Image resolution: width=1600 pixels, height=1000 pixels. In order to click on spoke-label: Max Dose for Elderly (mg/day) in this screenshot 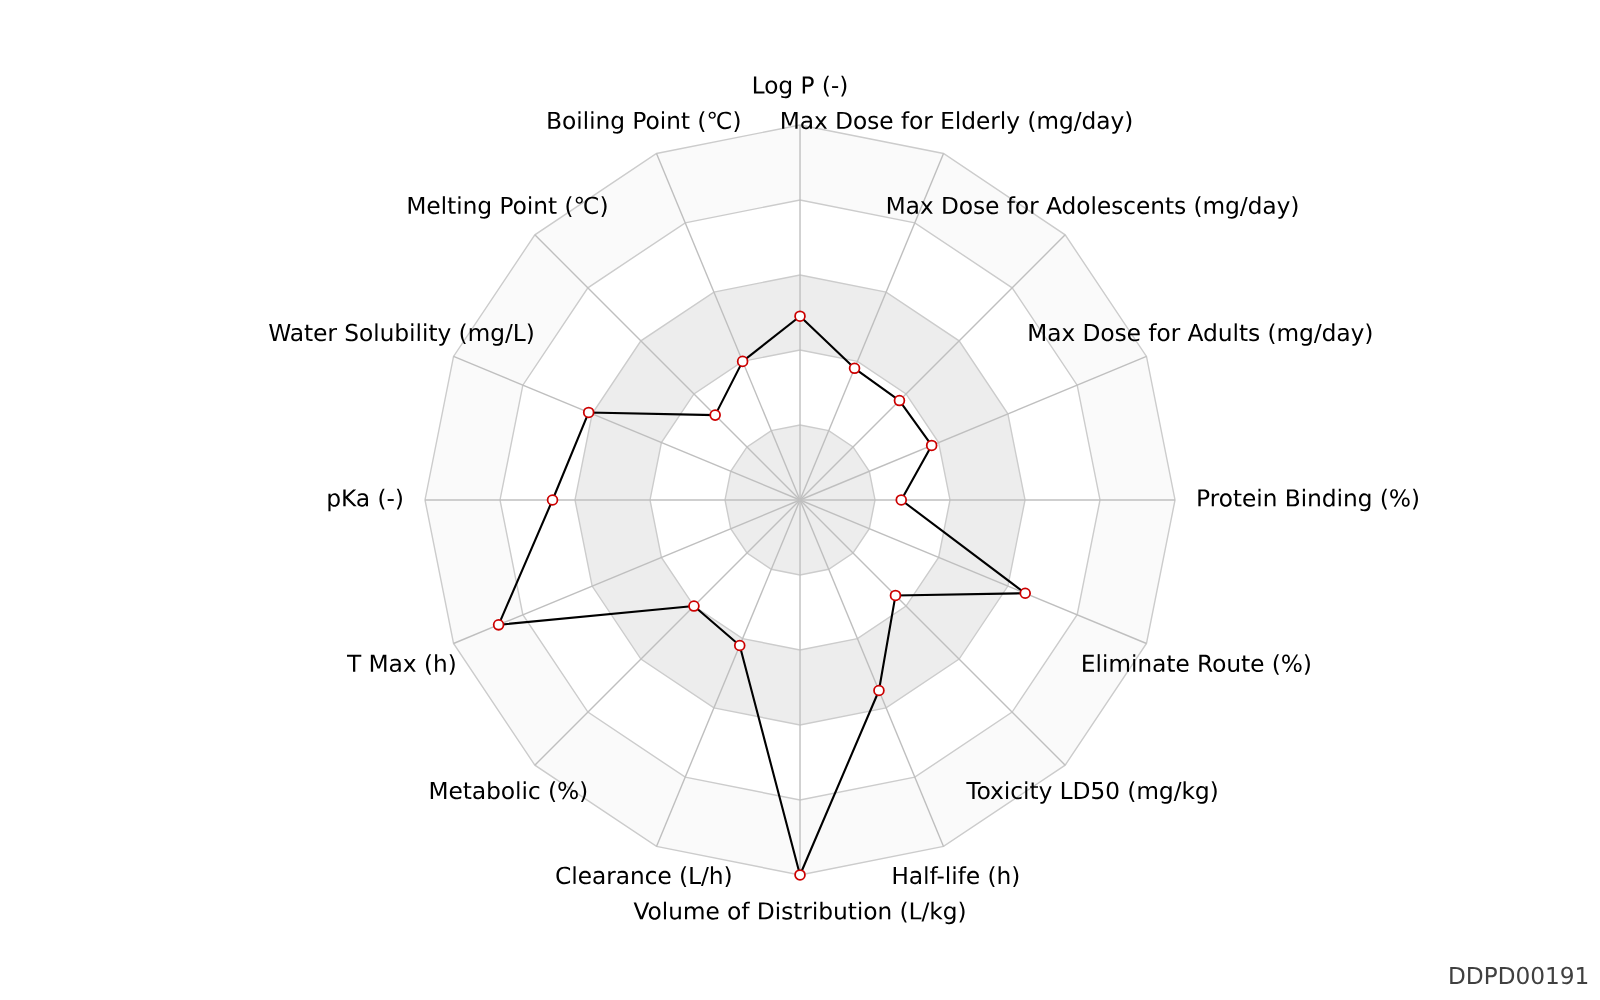, I will do `click(957, 122)`.